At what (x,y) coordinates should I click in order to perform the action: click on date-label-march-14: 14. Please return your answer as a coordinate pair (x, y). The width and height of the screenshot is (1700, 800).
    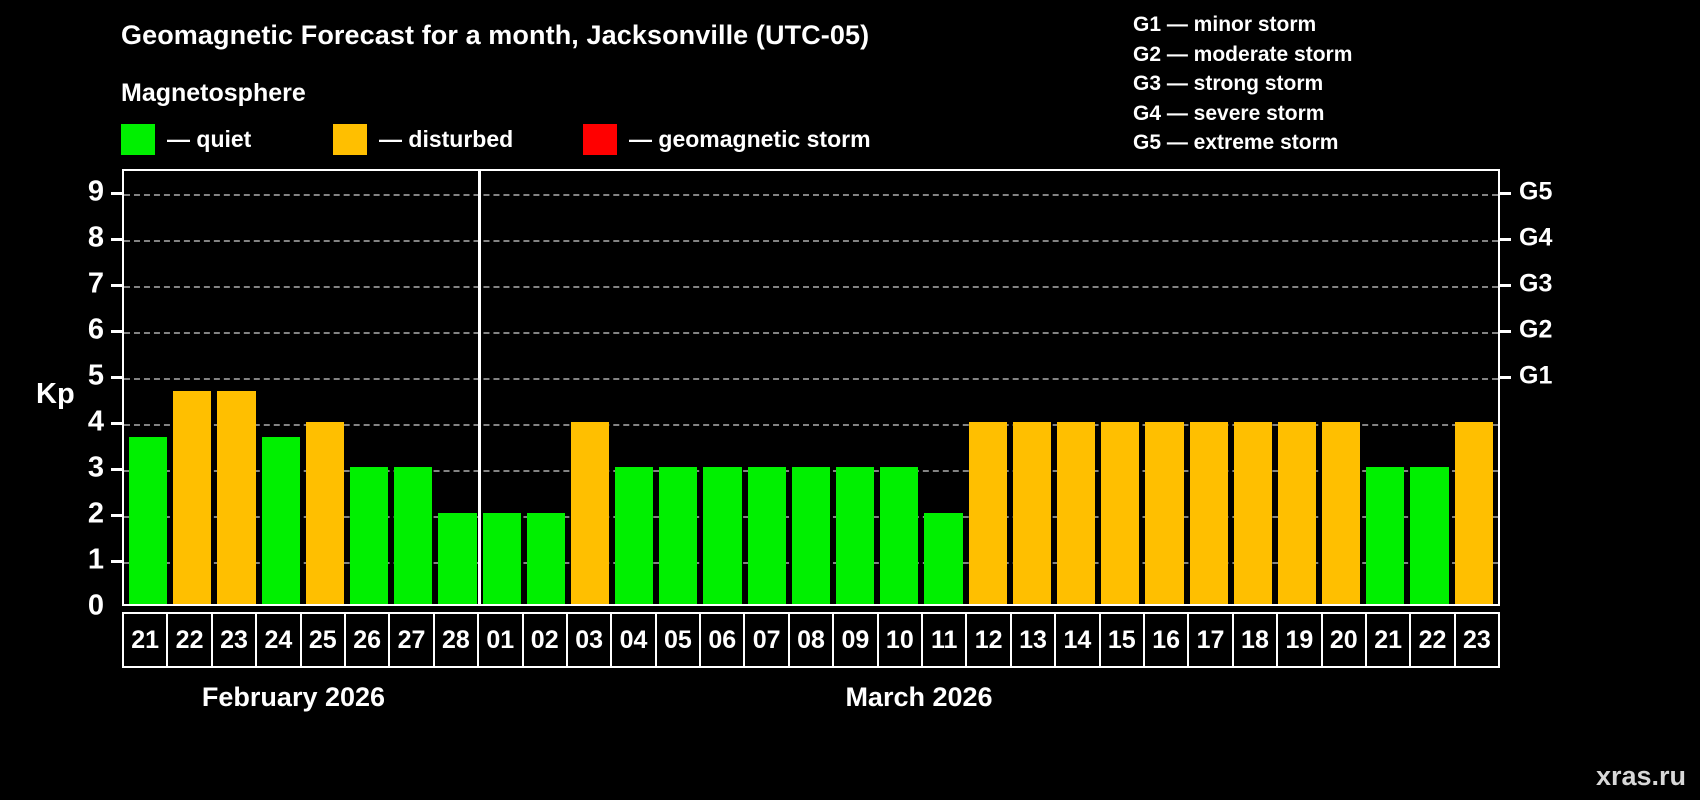
    Looking at the image, I should click on (1078, 640).